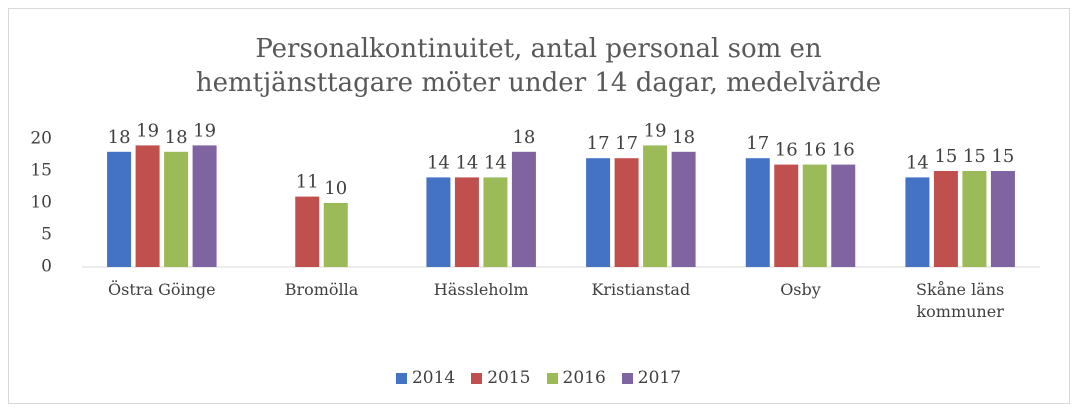  I want to click on x-tick-label: Östra Göinge, so click(162, 289).